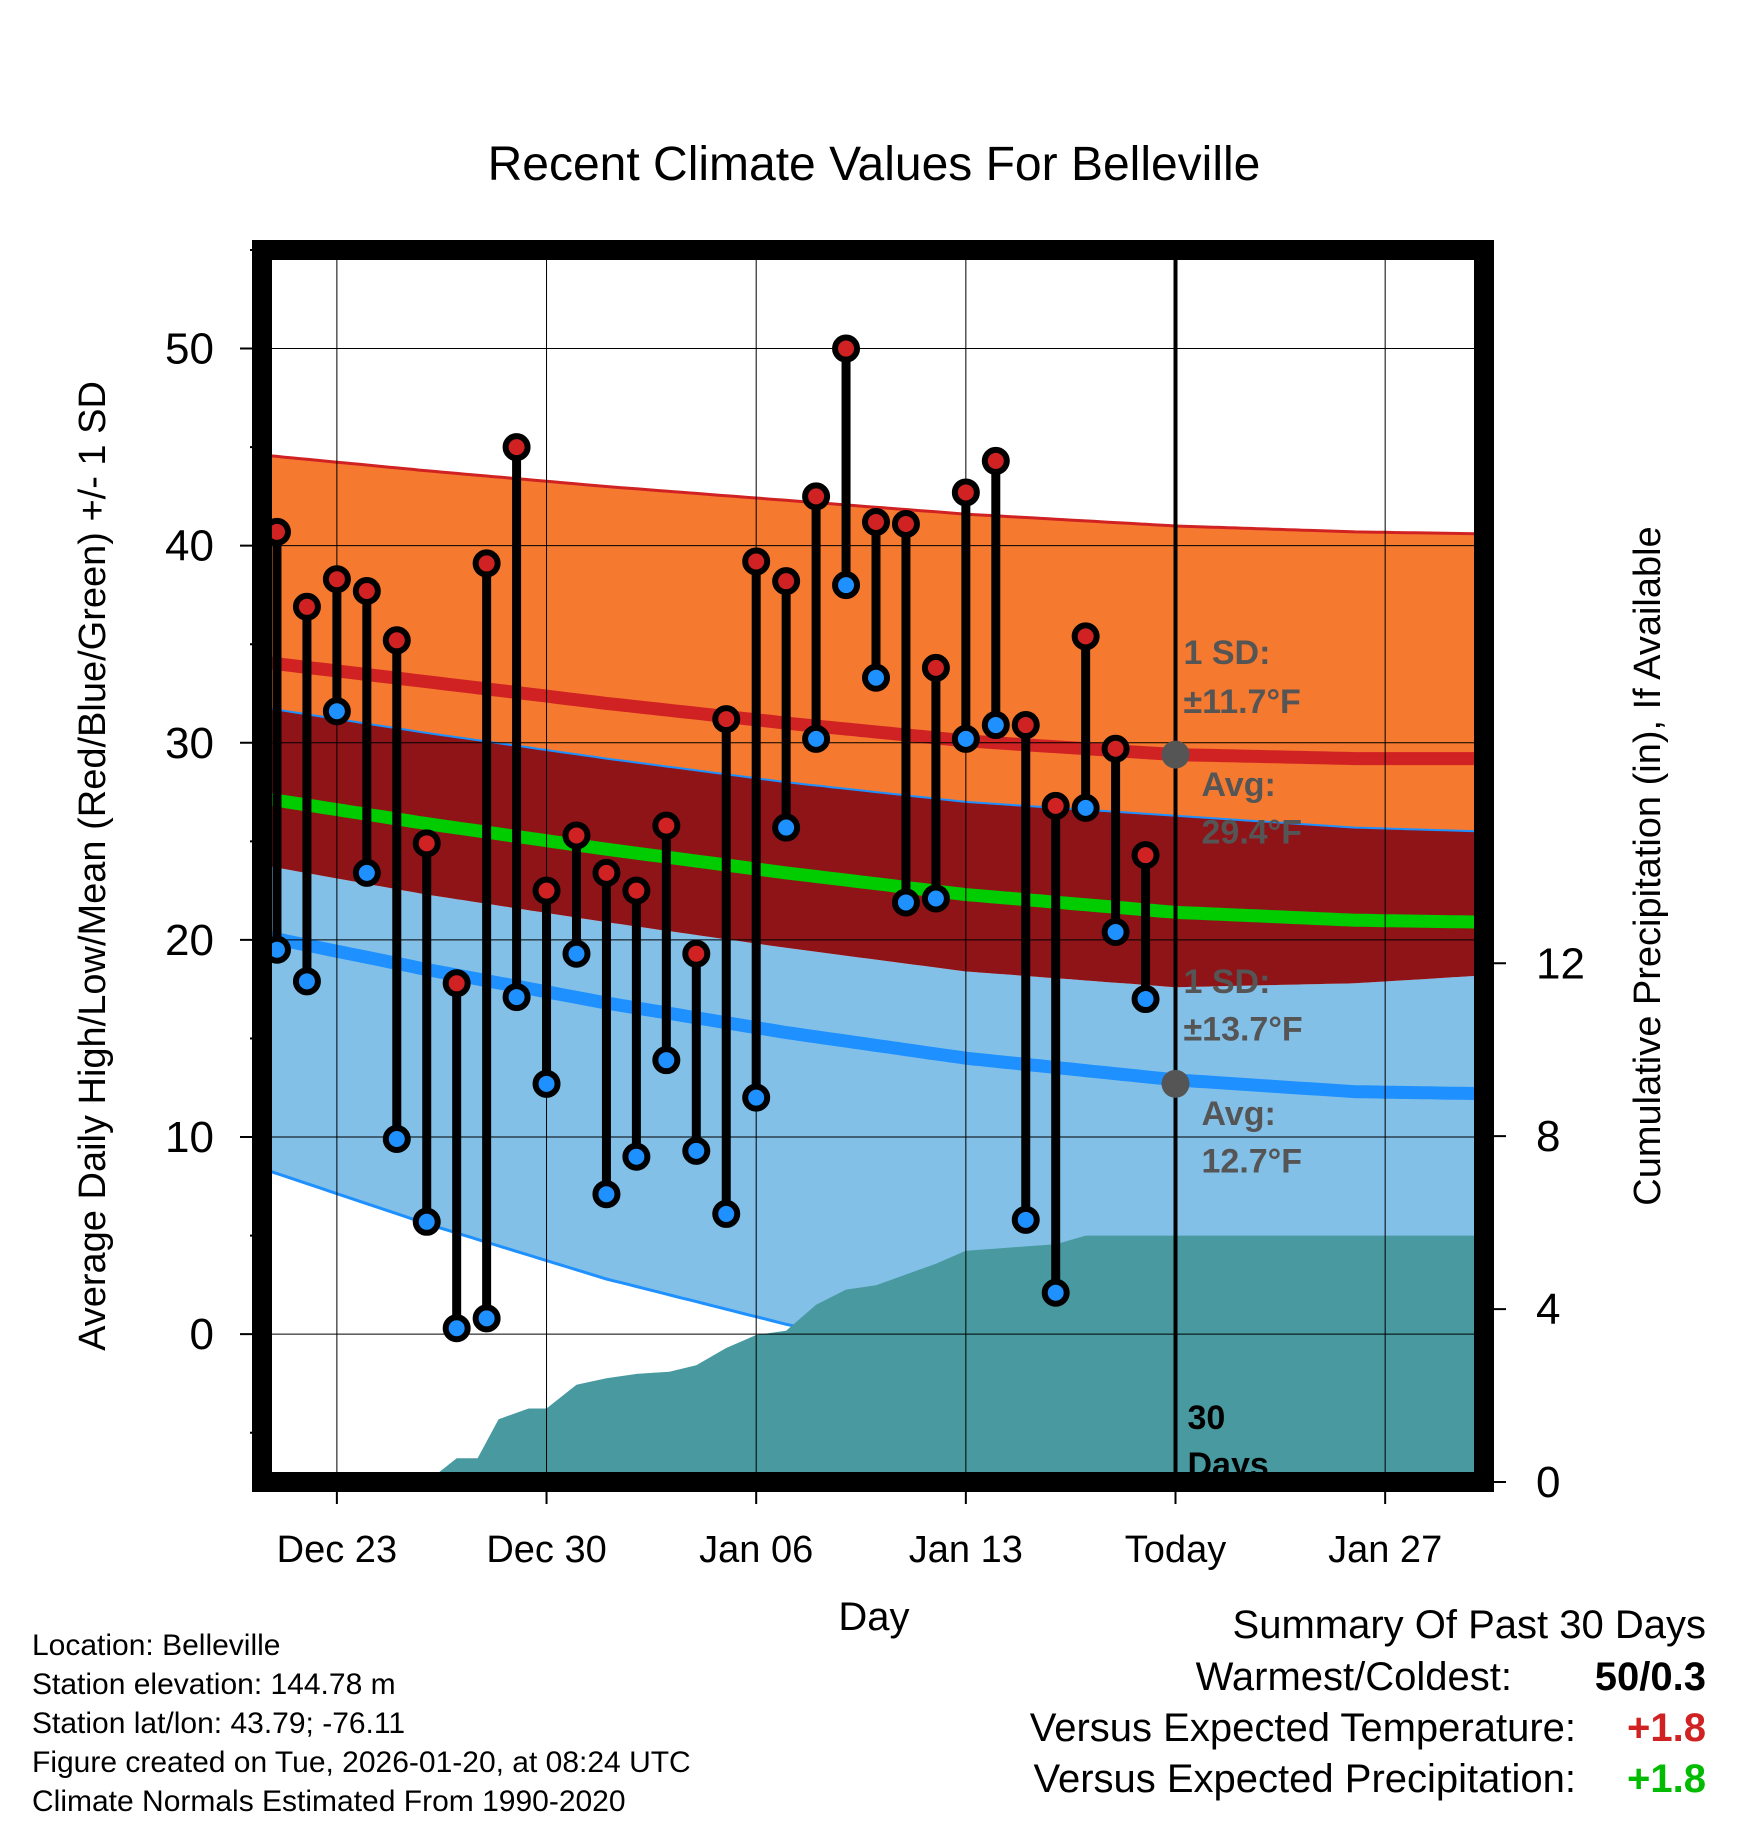  Describe the element at coordinates (1650, 1677) in the screenshot. I see `summary-warmest-value: 50/0.3` at that location.